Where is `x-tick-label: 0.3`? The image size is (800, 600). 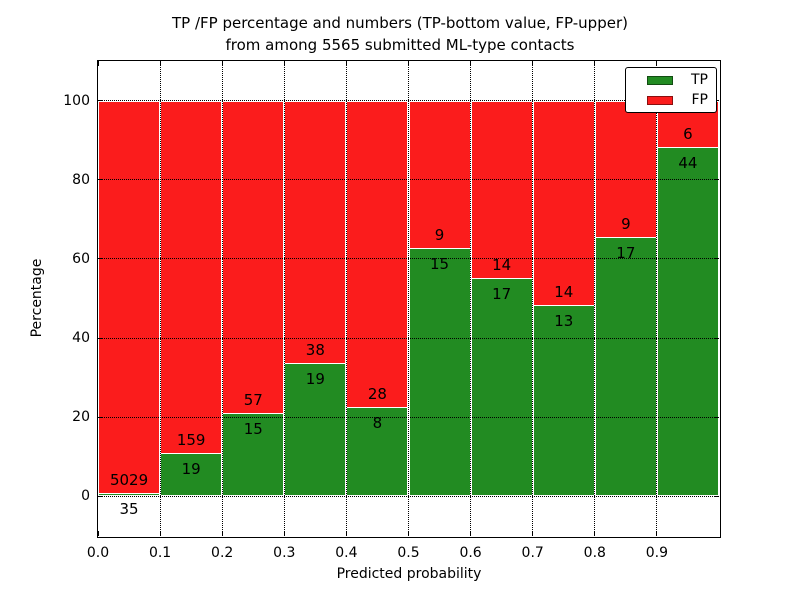 x-tick-label: 0.3 is located at coordinates (284, 553).